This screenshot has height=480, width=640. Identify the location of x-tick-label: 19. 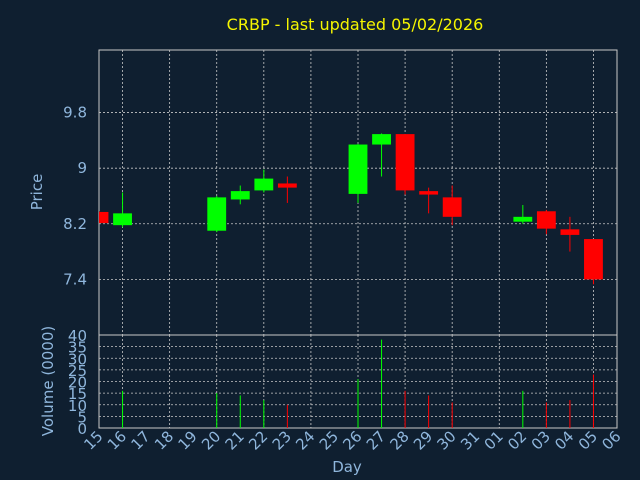
(188, 440).